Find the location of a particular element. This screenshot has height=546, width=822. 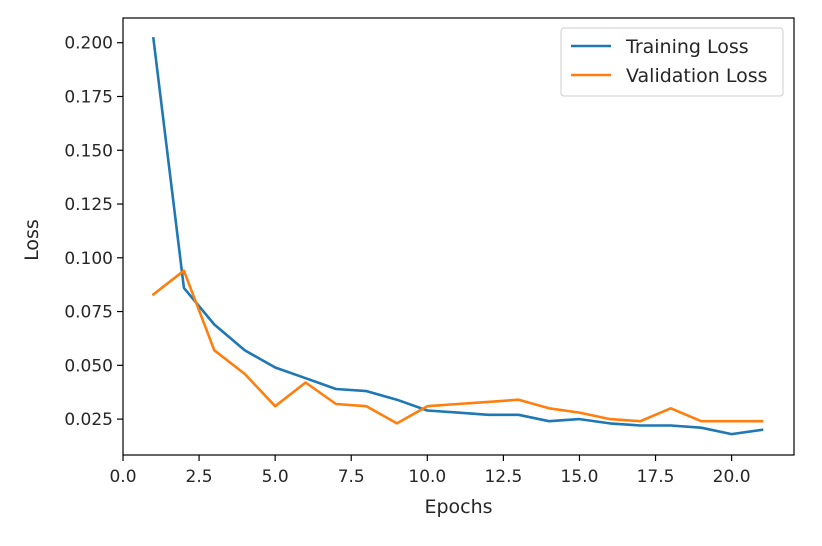

legend-box is located at coordinates (672, 62).